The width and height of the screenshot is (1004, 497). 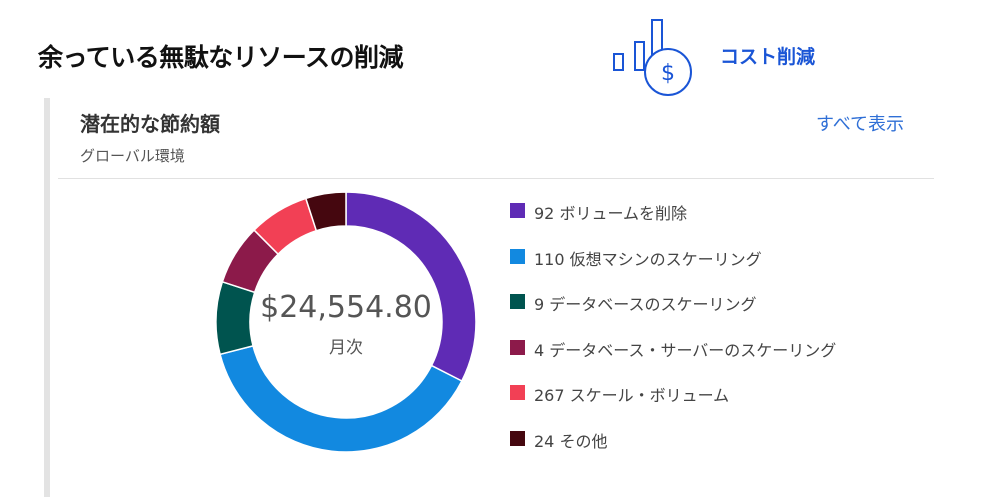 I want to click on card-title: 潜在的な節約額, so click(x=150, y=124).